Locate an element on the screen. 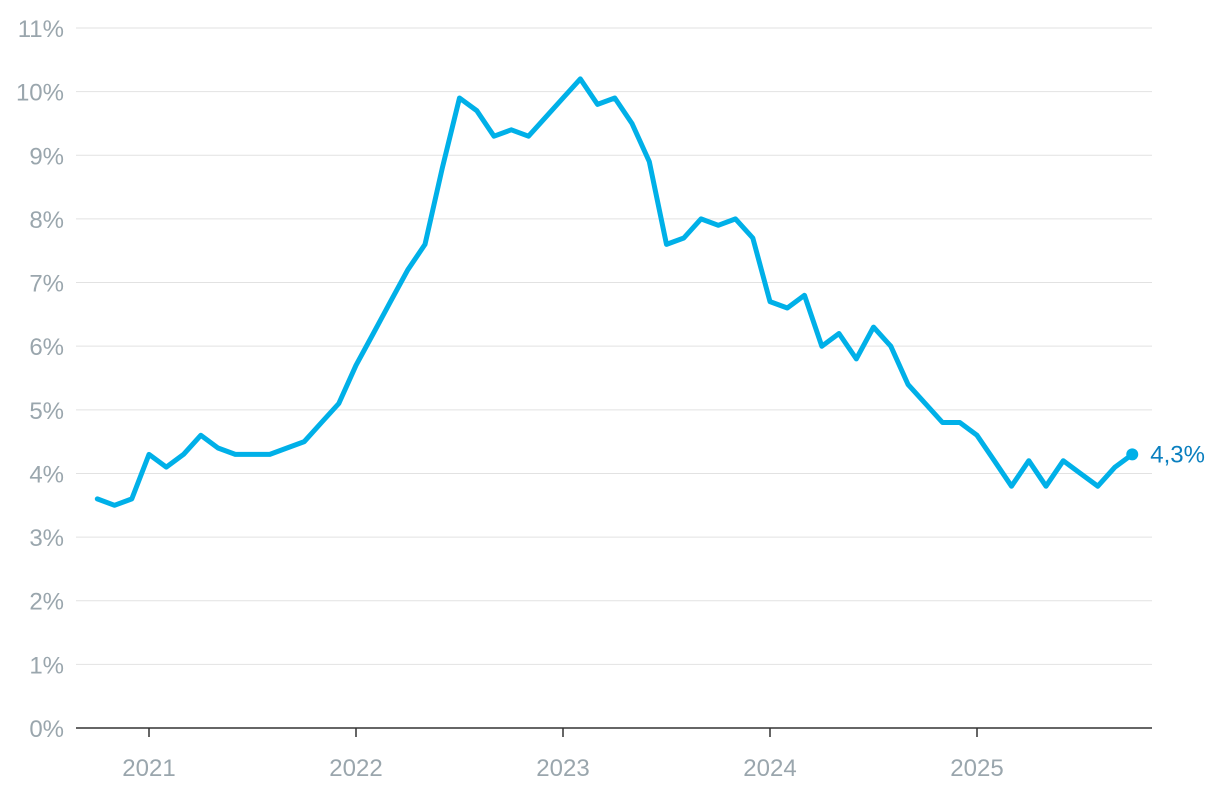  x-axis-ticks: 2021 2022 2023 2024 2025 is located at coordinates (563, 755).